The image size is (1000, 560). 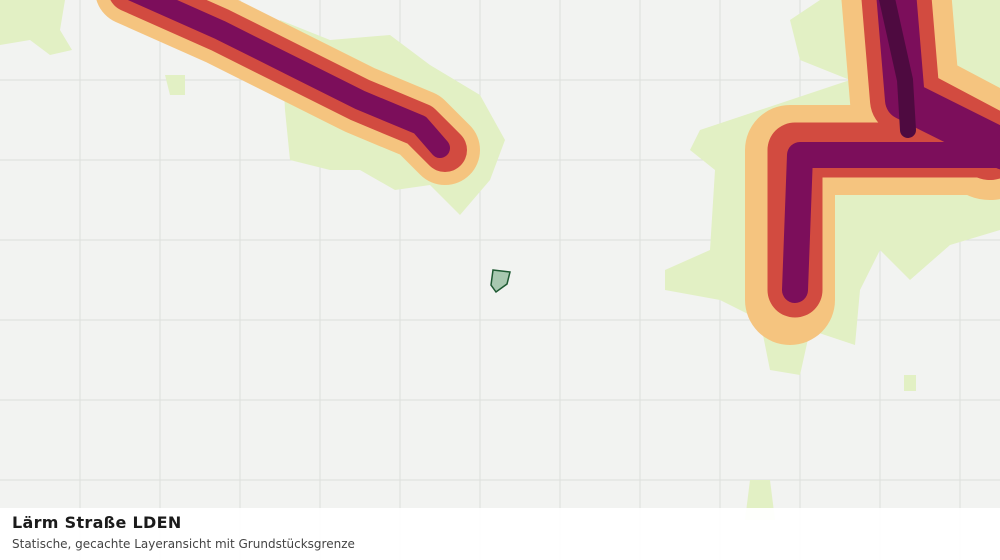 I want to click on noise-band-road-west, so click(x=288, y=92).